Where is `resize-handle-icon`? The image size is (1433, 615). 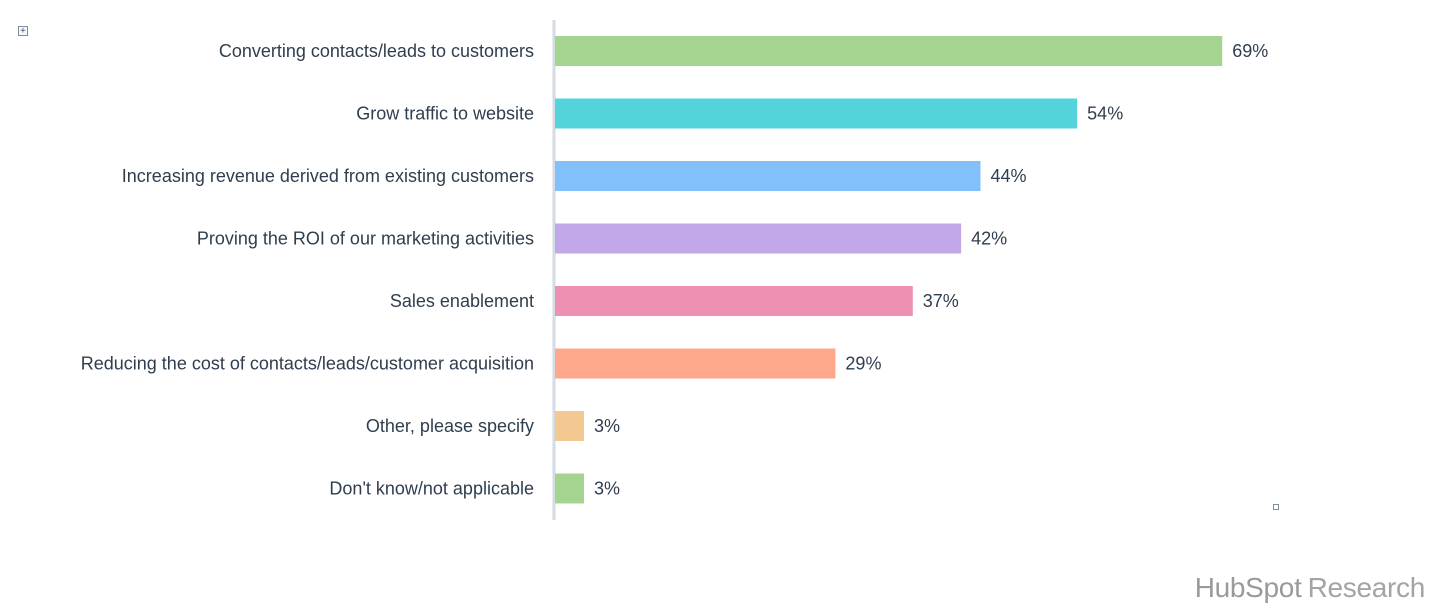 resize-handle-icon is located at coordinates (1276, 507).